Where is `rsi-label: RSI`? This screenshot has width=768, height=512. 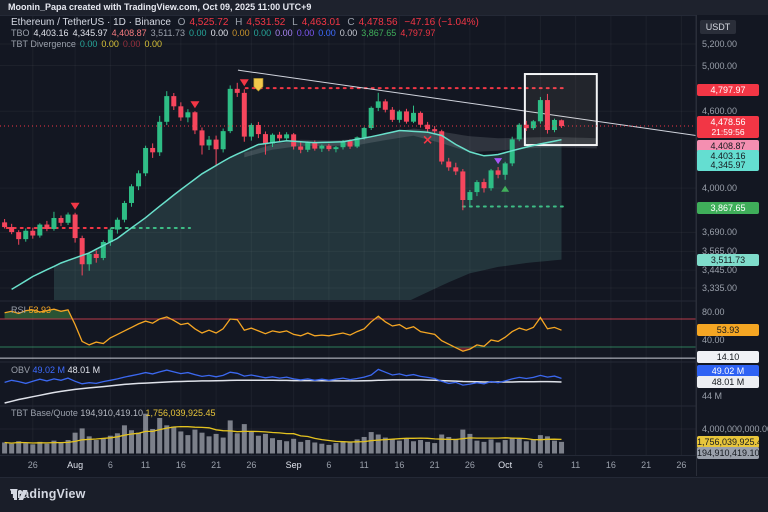
rsi-label: RSI is located at coordinates (19, 310).